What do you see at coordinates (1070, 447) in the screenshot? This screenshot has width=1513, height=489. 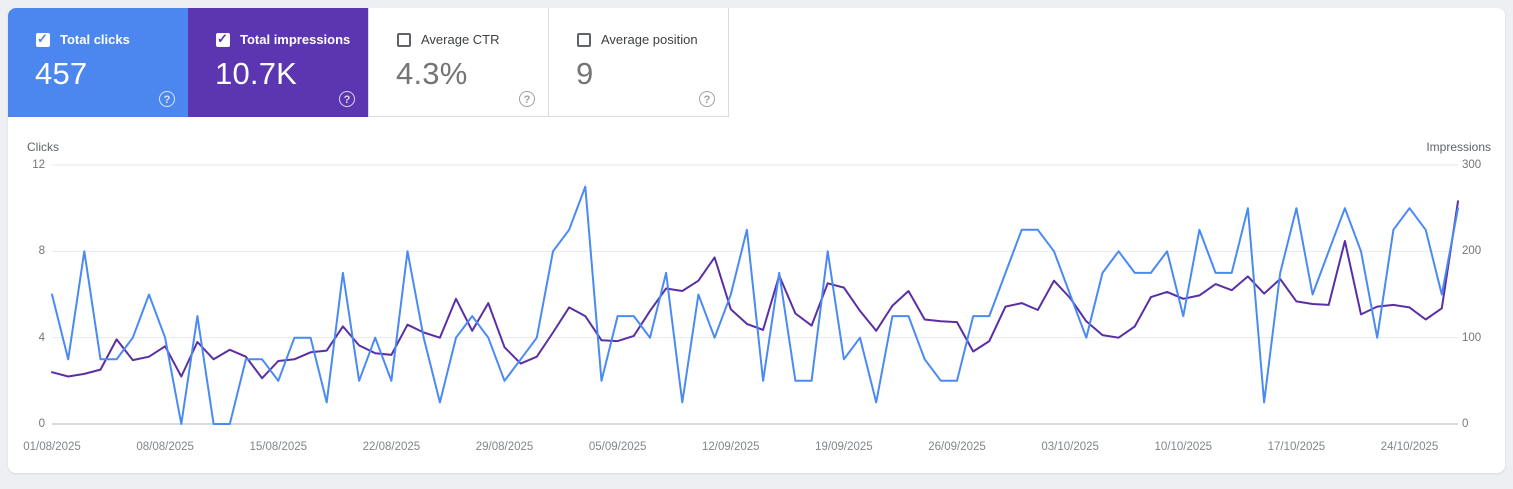 I see `x-axis-date-label: 03/10/2025` at bounding box center [1070, 447].